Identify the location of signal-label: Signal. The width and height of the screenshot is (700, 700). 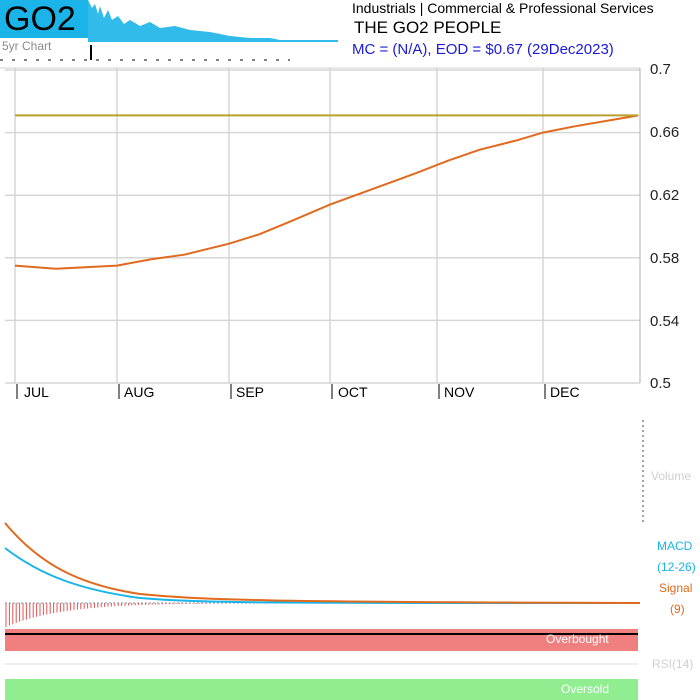
(676, 588).